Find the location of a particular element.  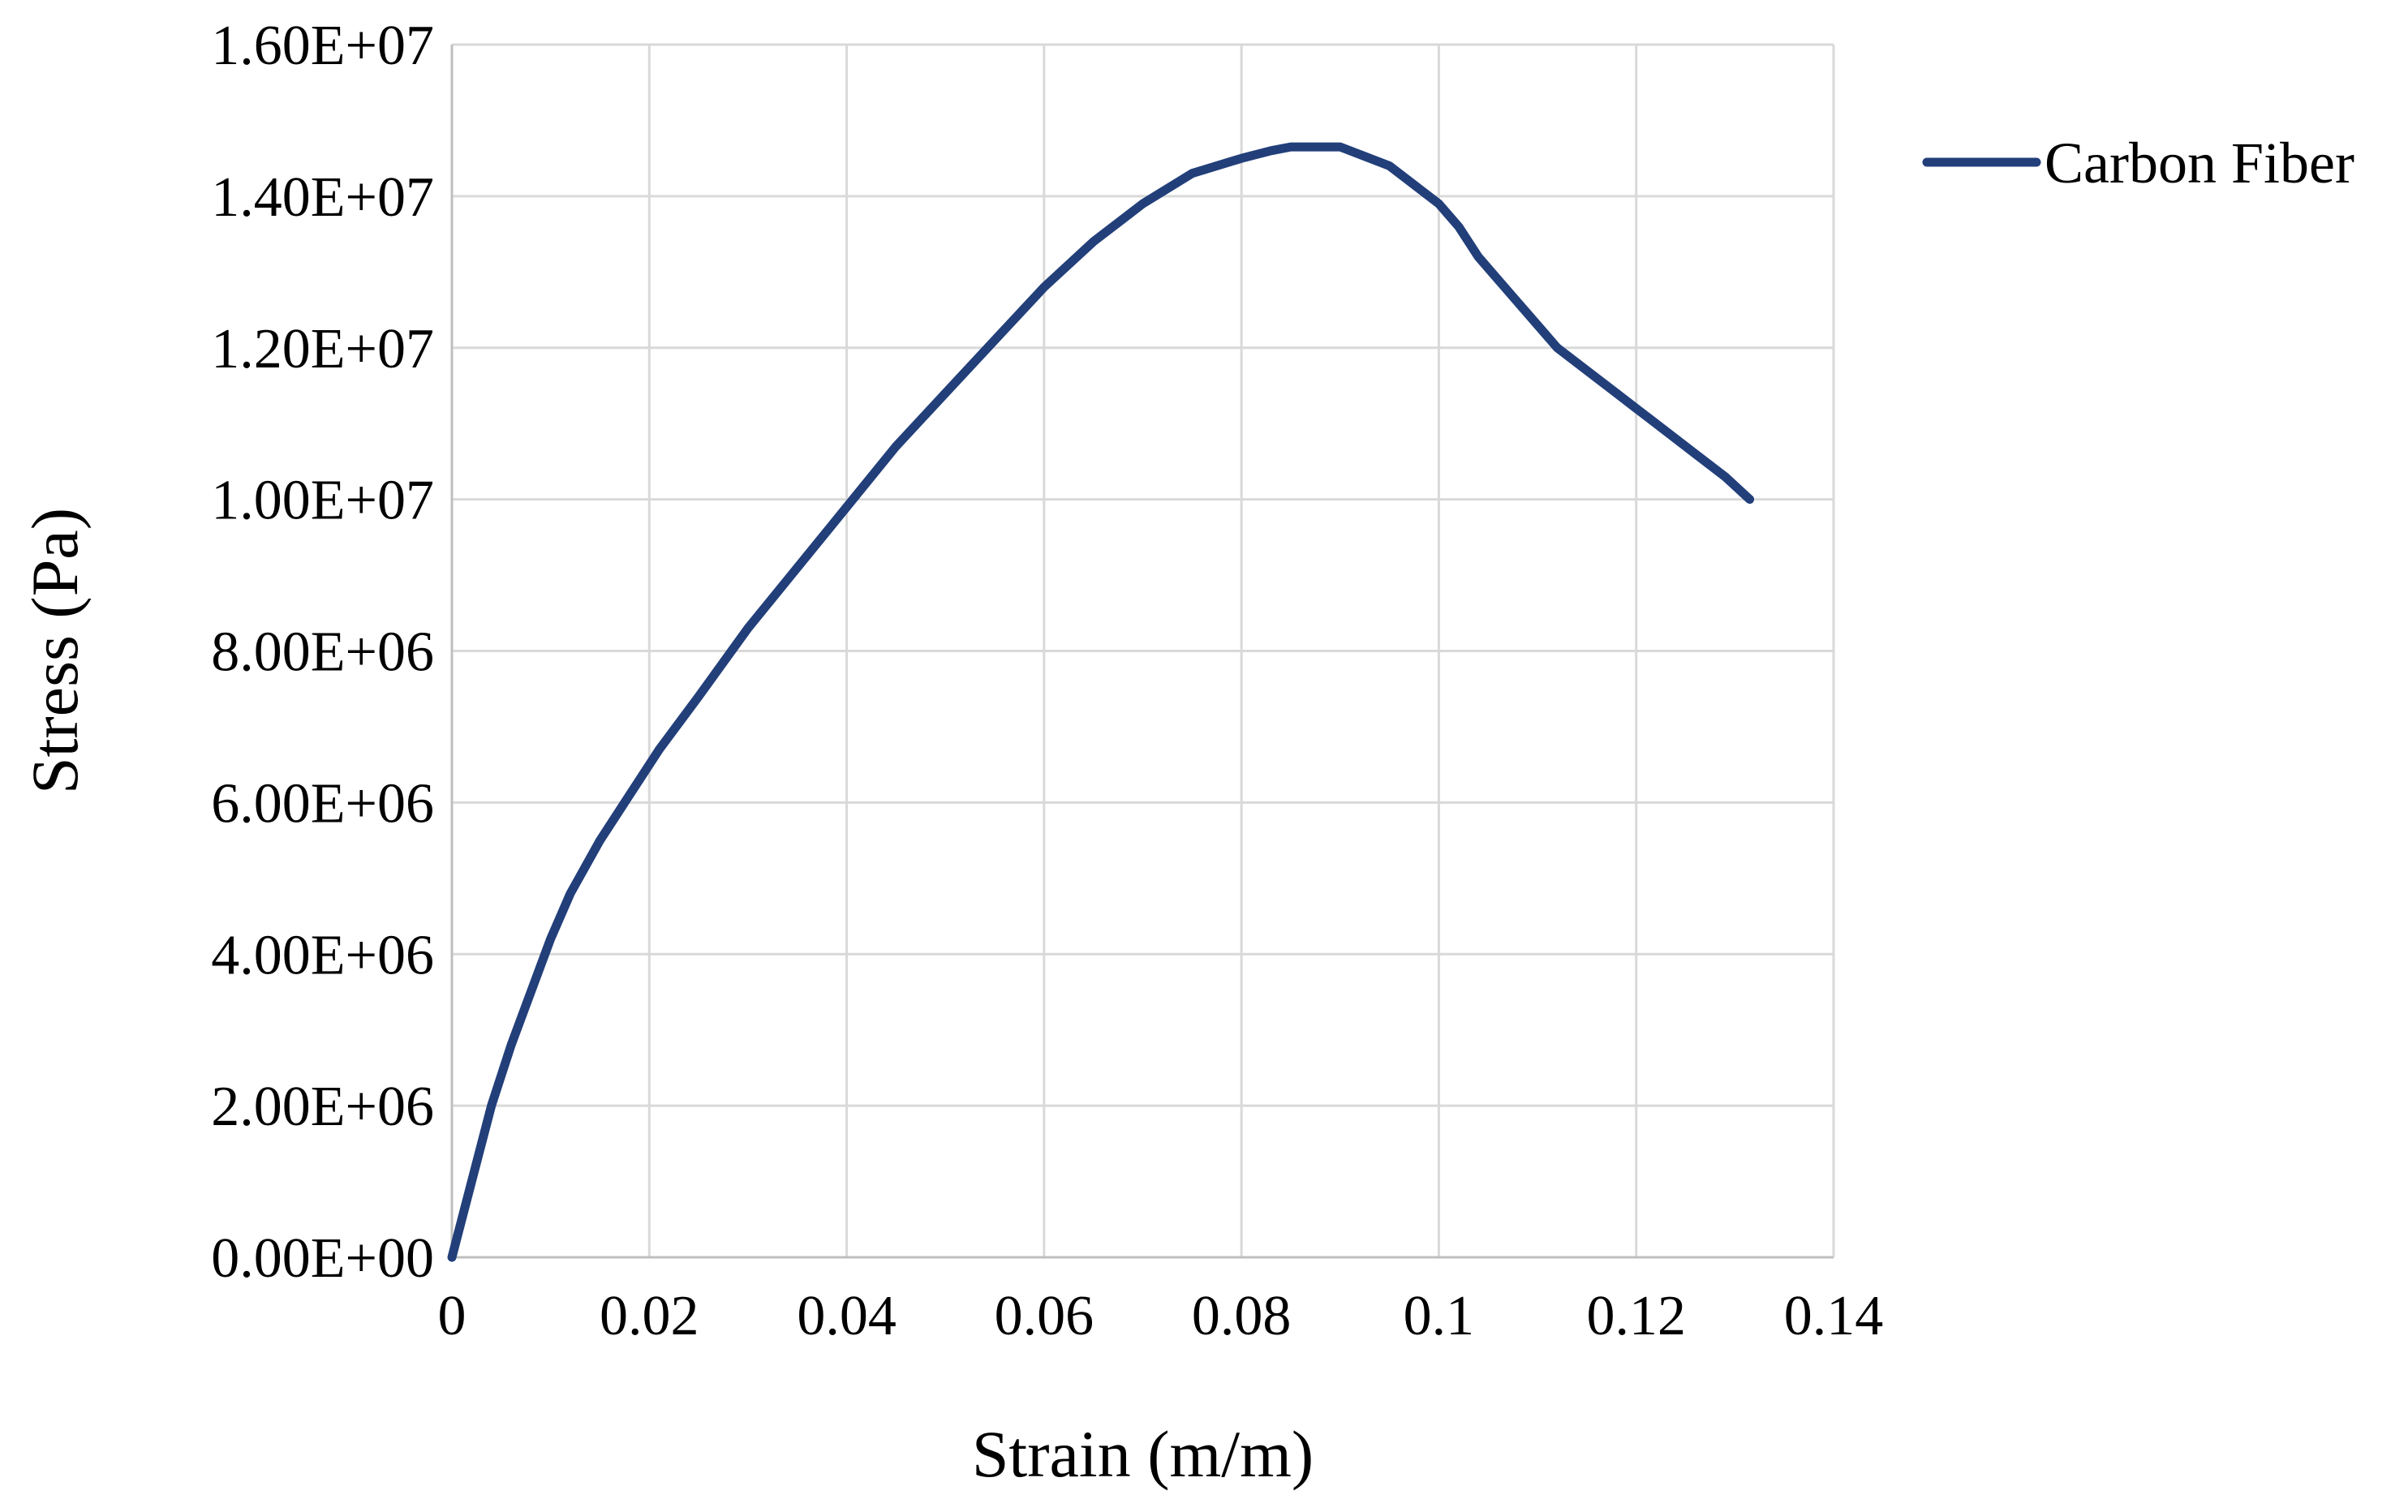

x-tick-label: 0.14 is located at coordinates (1834, 1316).